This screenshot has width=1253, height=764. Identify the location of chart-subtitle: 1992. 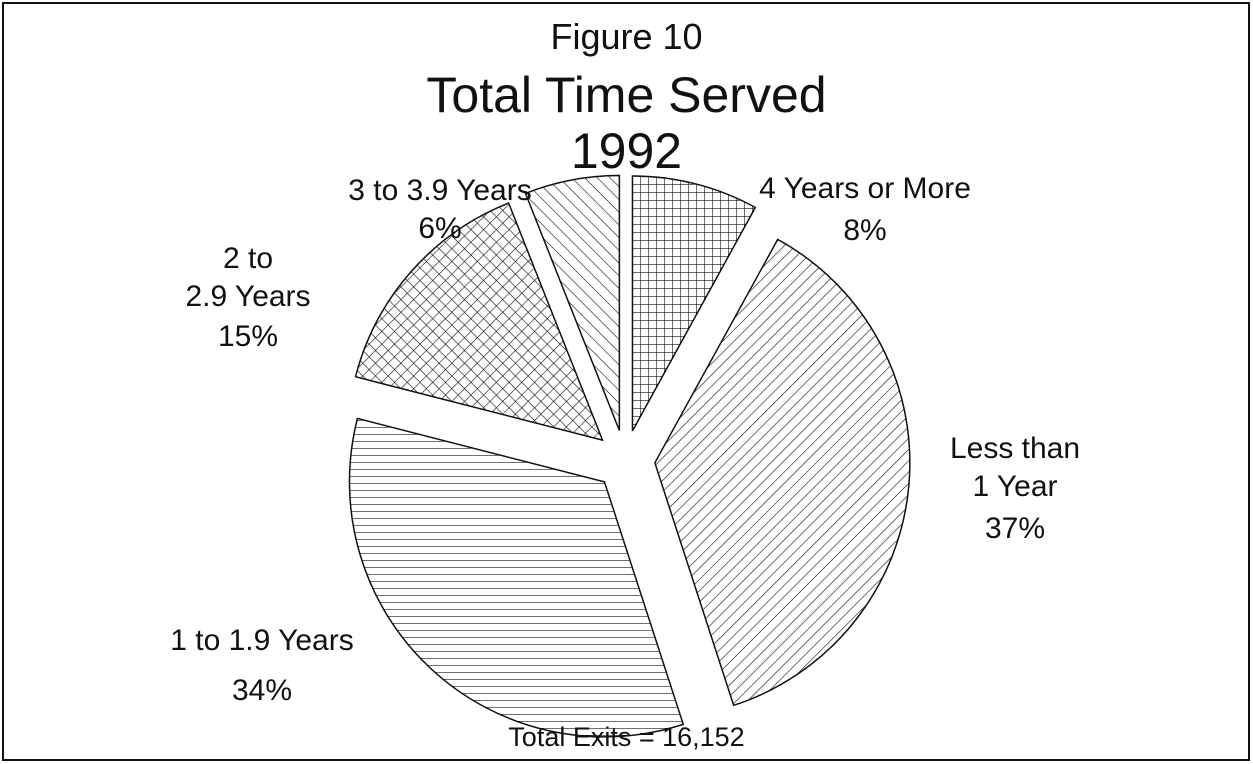
(626, 151).